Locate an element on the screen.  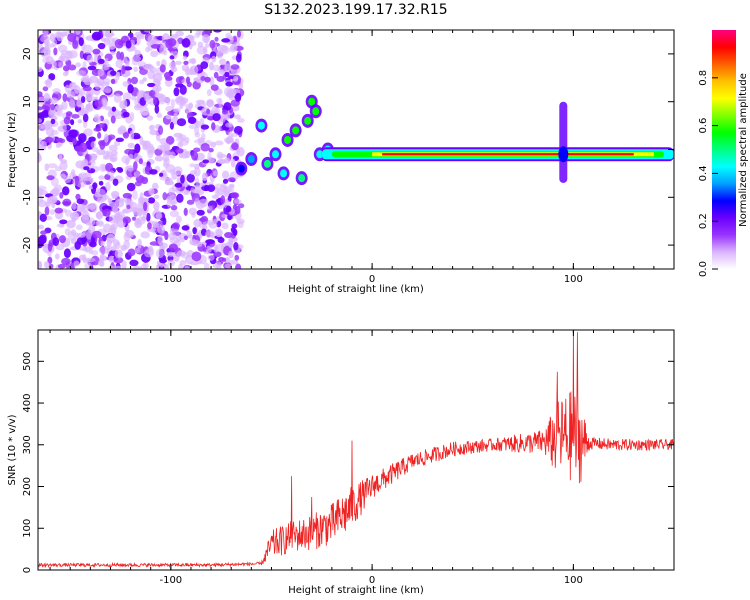
colorbar-tick-label: 0.6 is located at coordinates (703, 126).